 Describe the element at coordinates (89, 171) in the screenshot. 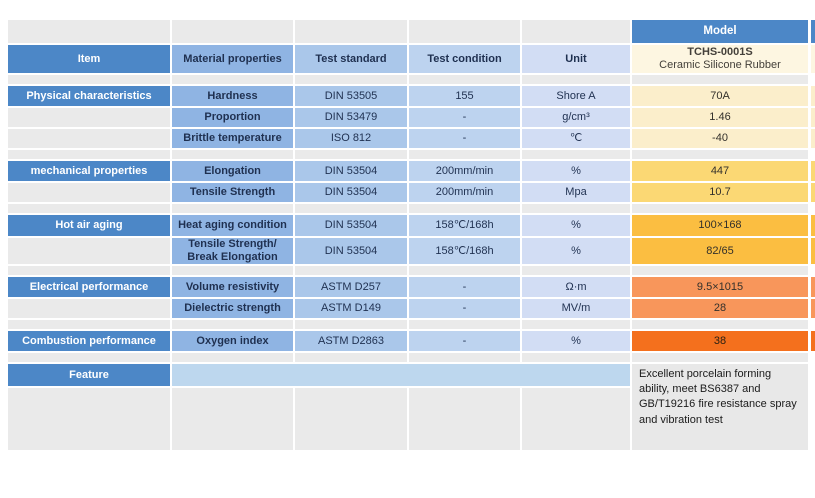

I see `section-header-mechanical: mechanical properties` at that location.